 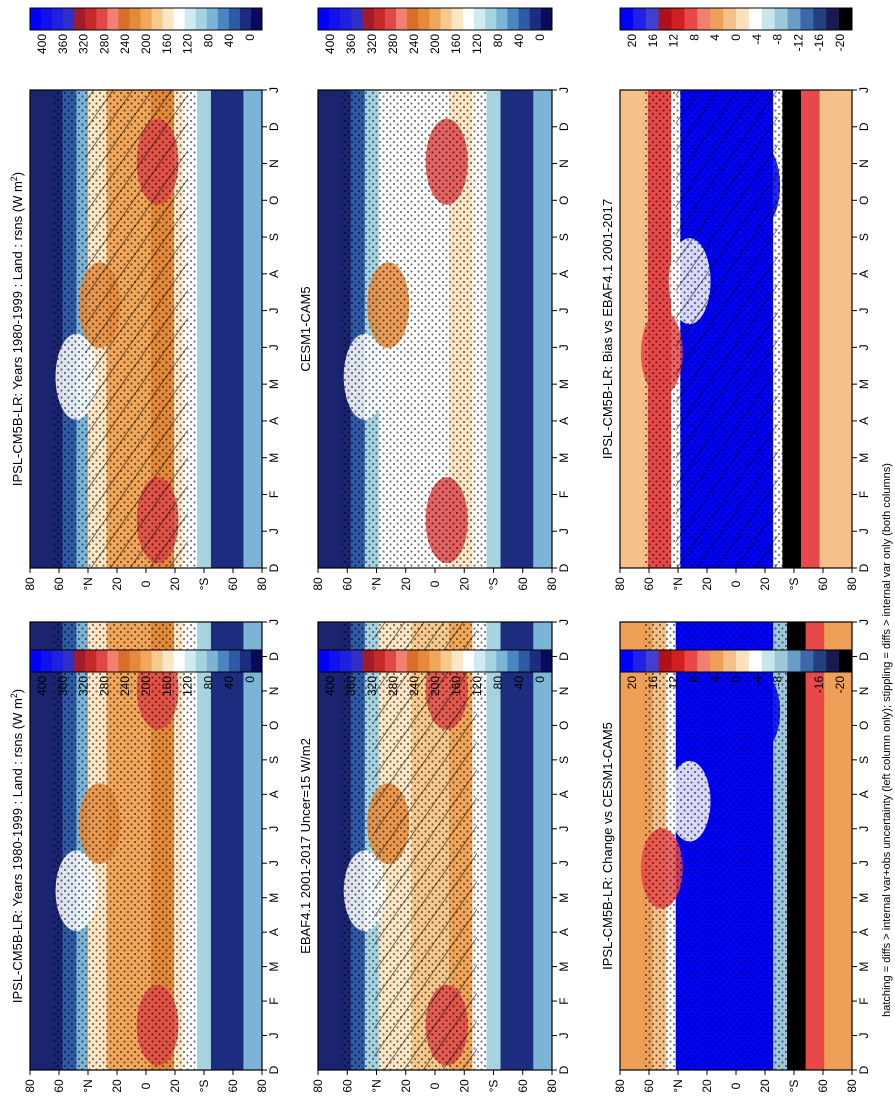 I want to click on x-tick-label: O, so click(x=864, y=200).